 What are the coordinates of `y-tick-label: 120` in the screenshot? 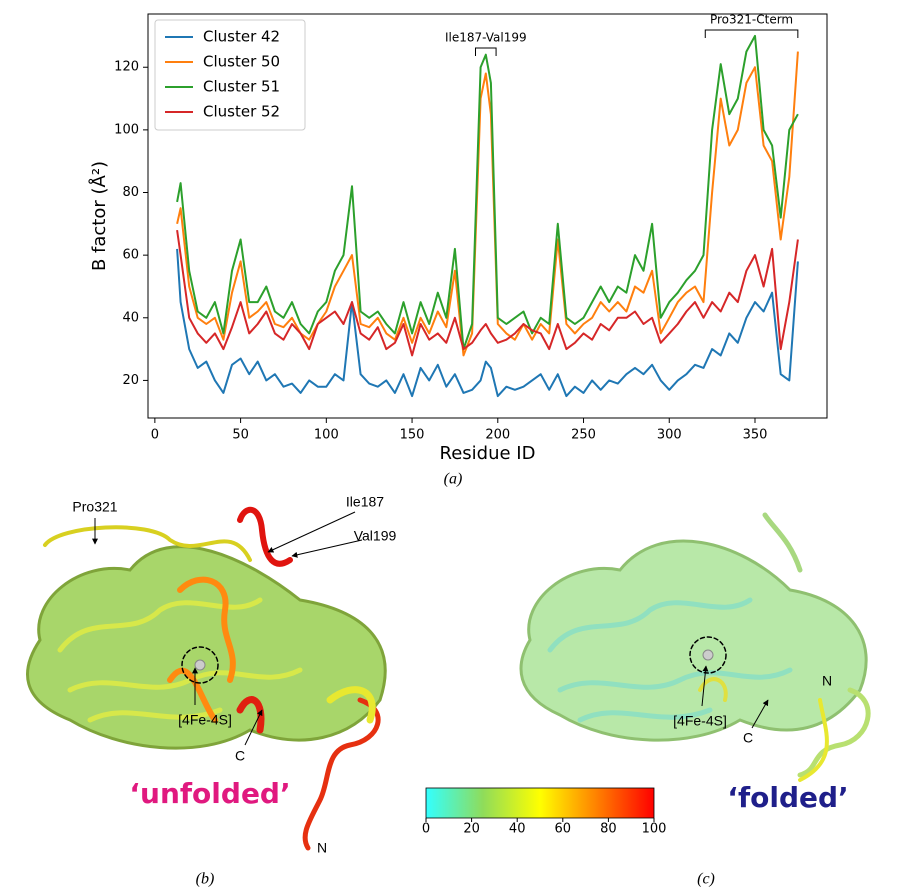 It's located at (126, 67).